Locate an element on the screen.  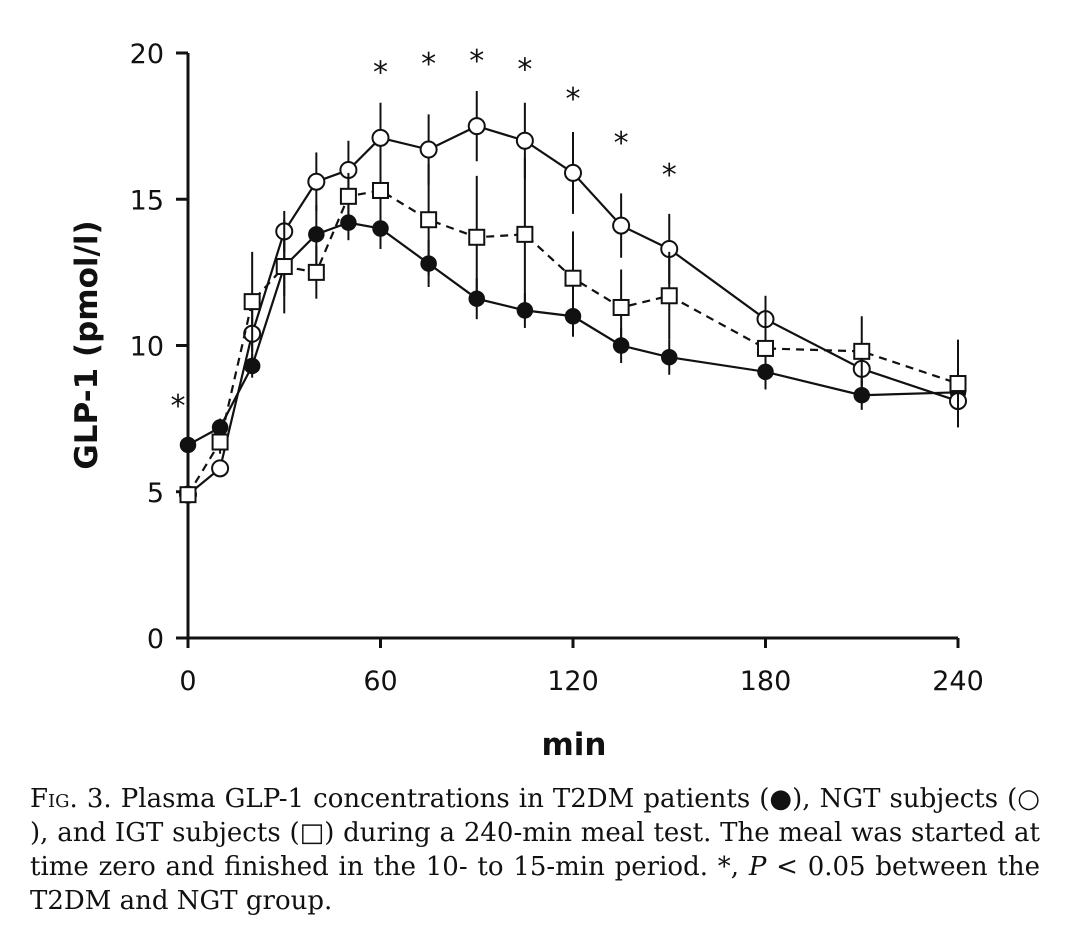
caption-text-3: ), and IGT subjects ( is located at coordinates (165, 833).